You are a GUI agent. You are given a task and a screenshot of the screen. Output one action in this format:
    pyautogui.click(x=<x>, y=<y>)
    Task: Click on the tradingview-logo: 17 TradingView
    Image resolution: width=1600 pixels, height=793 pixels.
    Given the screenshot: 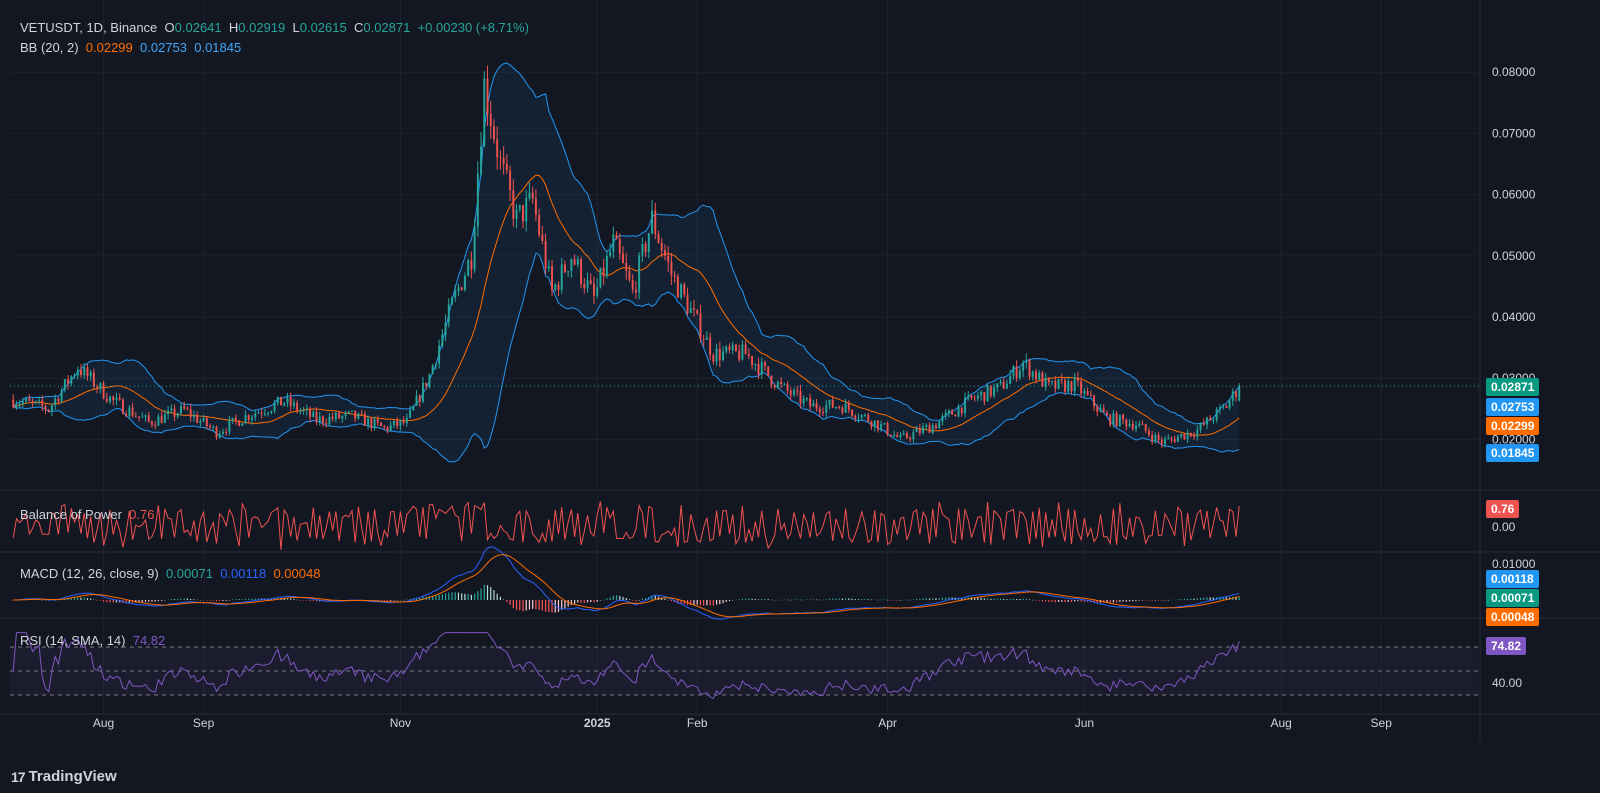 What is the action you would take?
    pyautogui.click(x=64, y=776)
    